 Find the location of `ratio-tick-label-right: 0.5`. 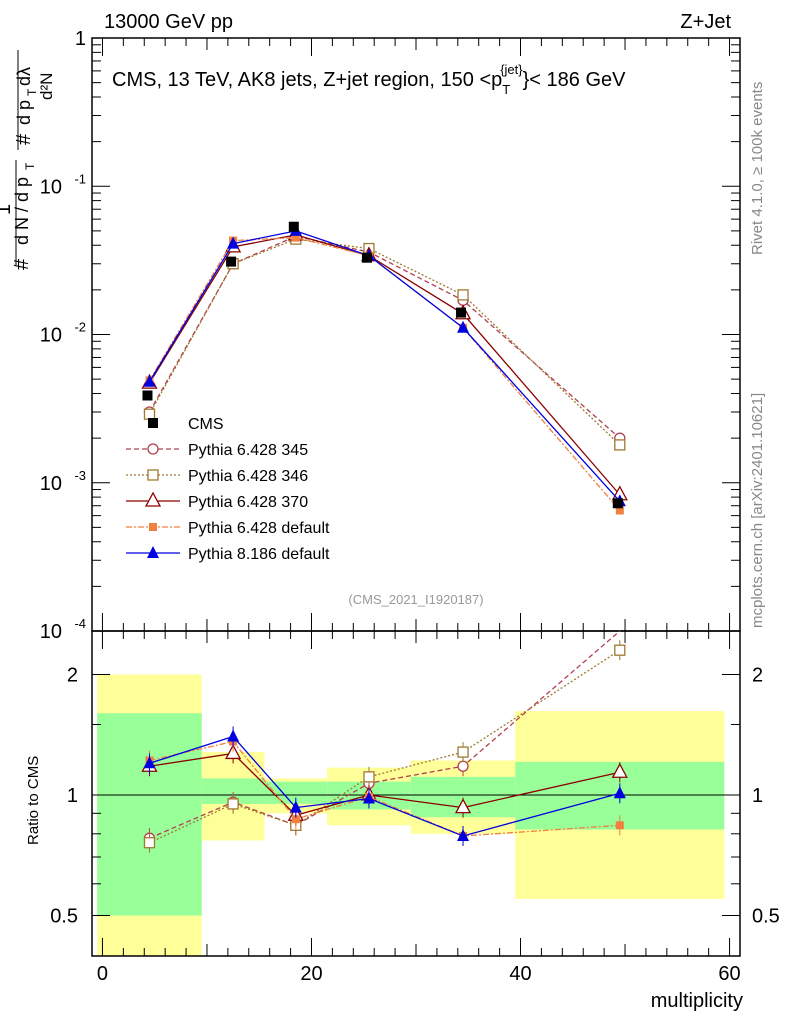

ratio-tick-label-right: 0.5 is located at coordinates (766, 917).